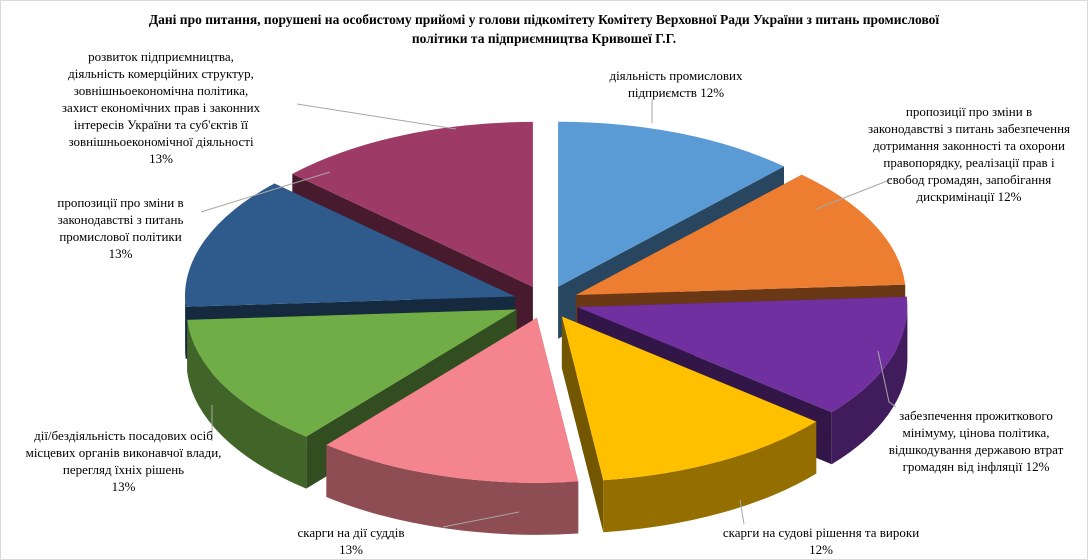 Image resolution: width=1088 pixels, height=560 pixels. Describe the element at coordinates (676, 84) in the screenshot. I see `slice-label-industrial-enterprises: діяльність промислових підприємств 12%` at that location.